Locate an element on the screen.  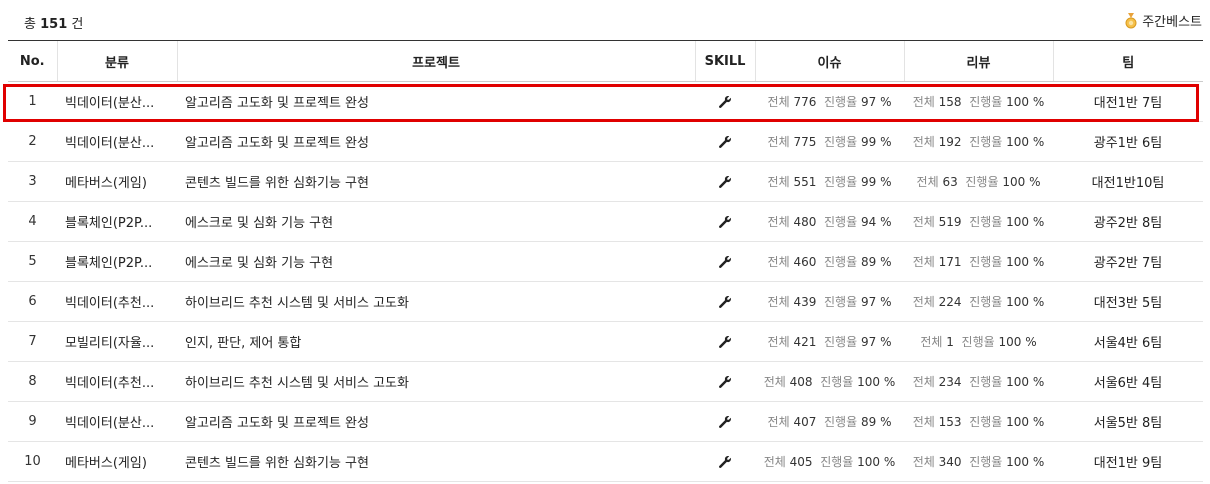
row-project-link: 인지, 판단, 제어 통합 is located at coordinates (436, 341).